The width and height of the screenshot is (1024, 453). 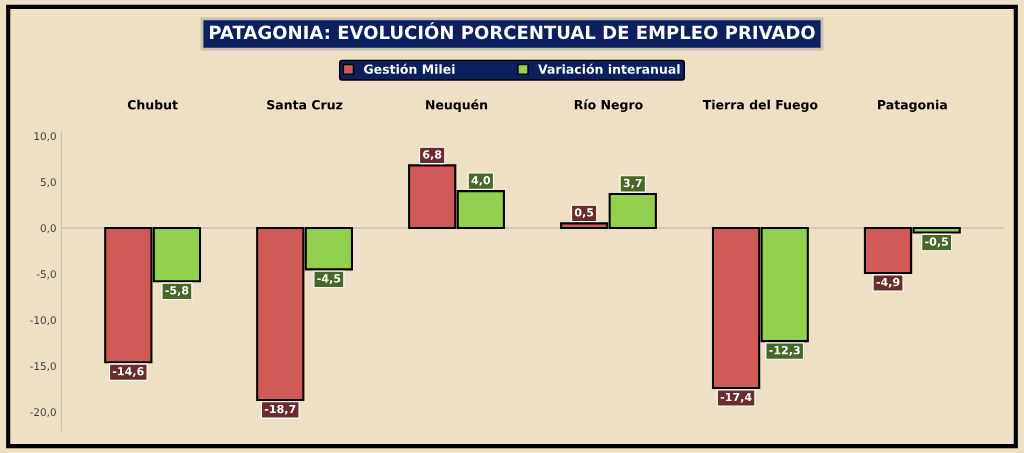 What do you see at coordinates (43, 367) in the screenshot?
I see `y-tick-label: -15,0` at bounding box center [43, 367].